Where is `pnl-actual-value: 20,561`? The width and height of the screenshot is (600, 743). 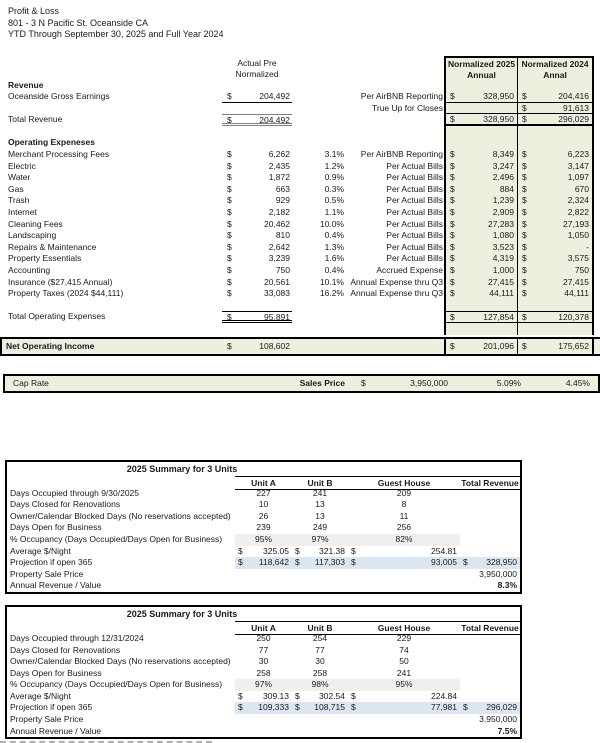 pnl-actual-value: 20,561 is located at coordinates (277, 281).